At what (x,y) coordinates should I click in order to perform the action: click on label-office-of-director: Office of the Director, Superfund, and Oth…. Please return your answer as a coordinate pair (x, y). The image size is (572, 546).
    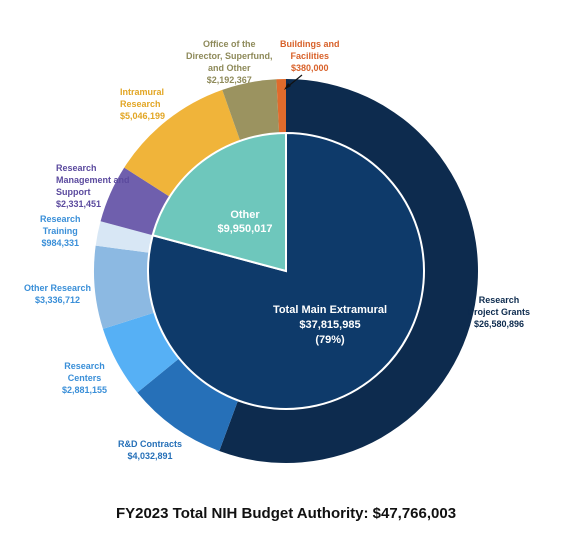
    Looking at the image, I should click on (229, 62).